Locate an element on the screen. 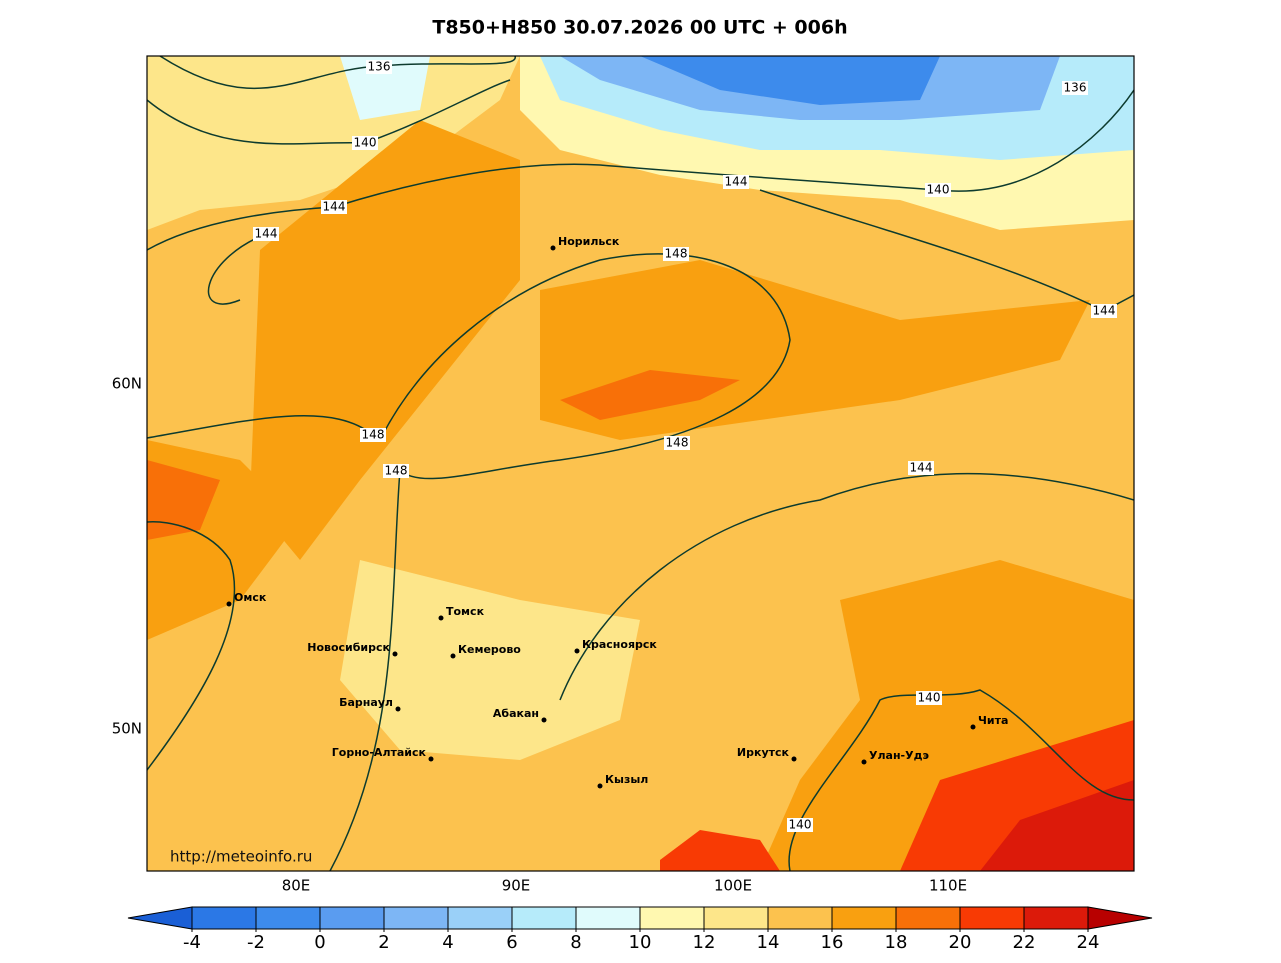  city-label: Кемерово is located at coordinates (489, 649).